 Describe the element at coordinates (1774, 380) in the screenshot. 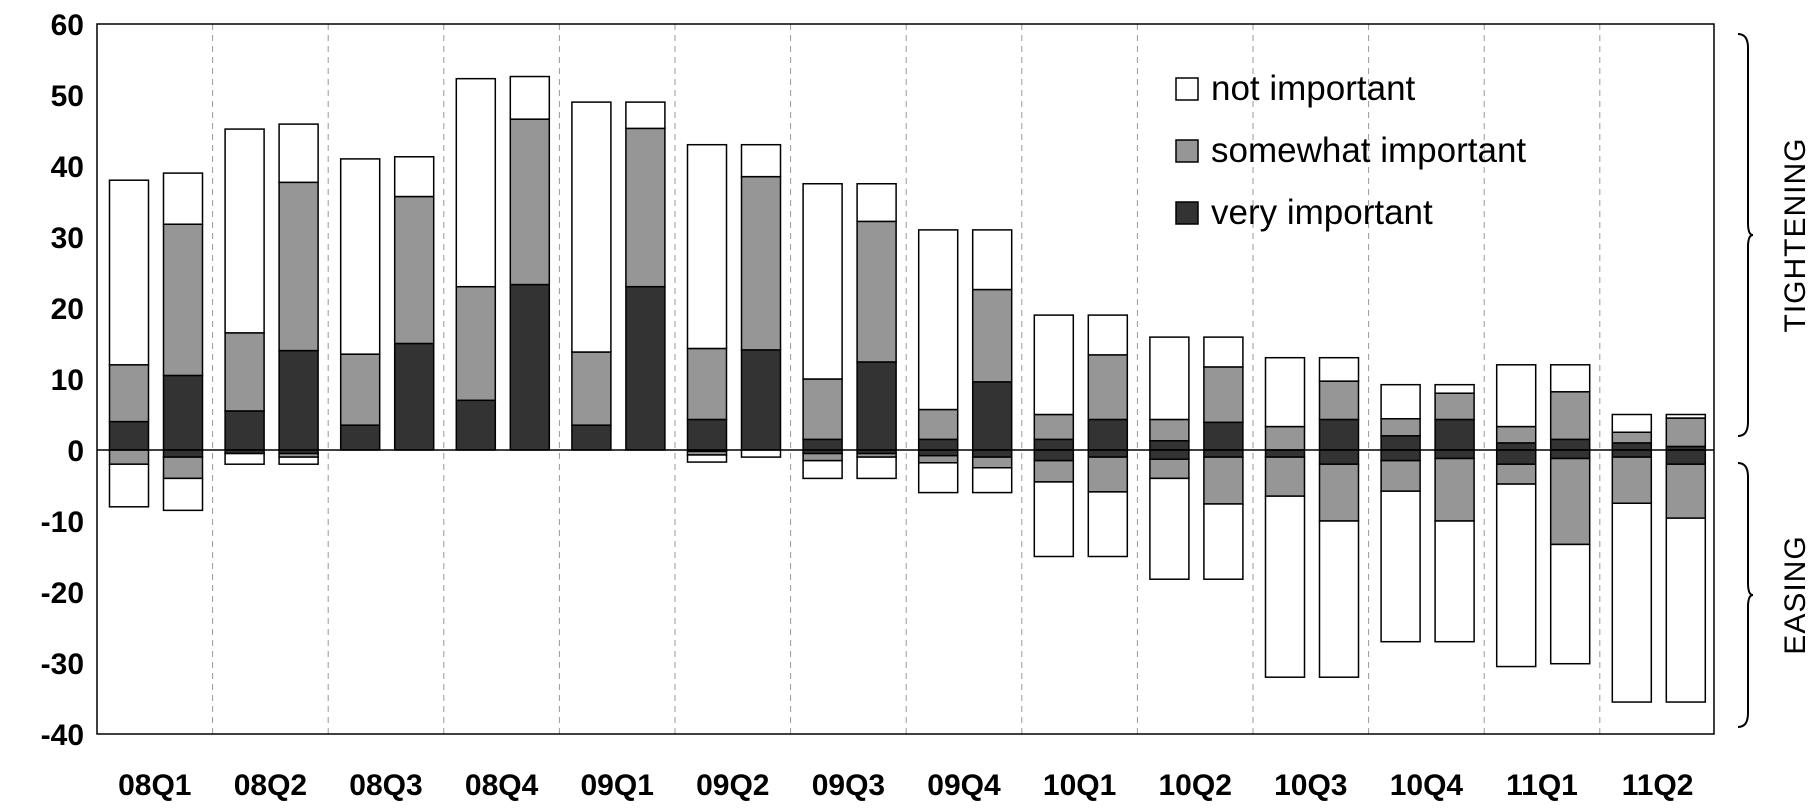

I see `side-annotations: TIGHTENING EASING` at that location.